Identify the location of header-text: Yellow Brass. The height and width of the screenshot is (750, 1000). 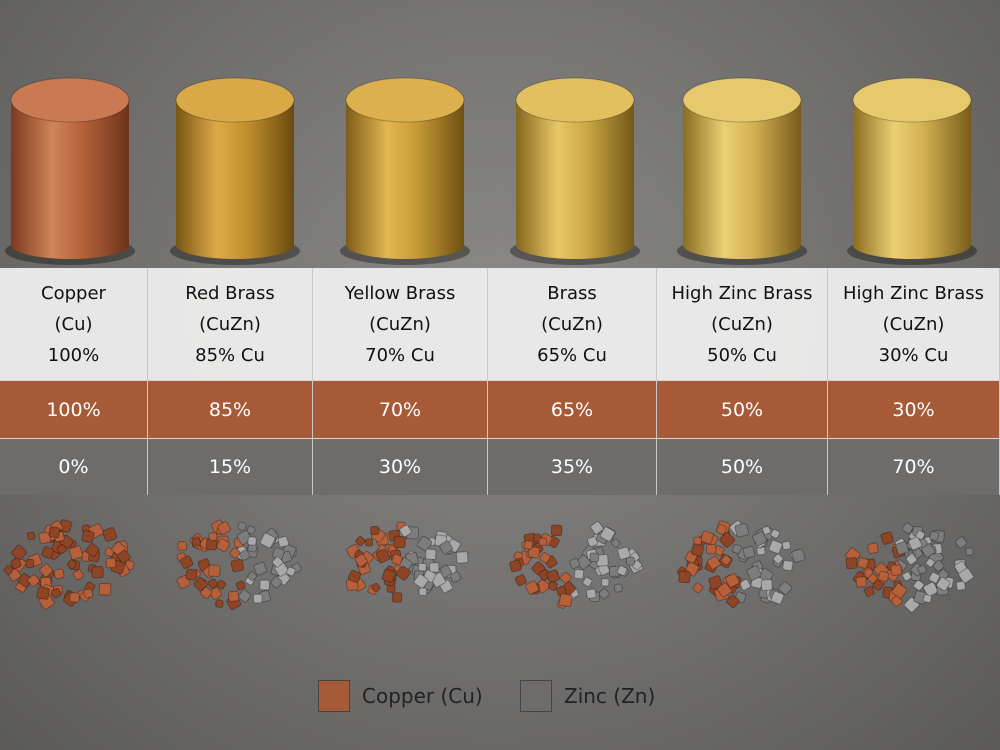
(400, 293).